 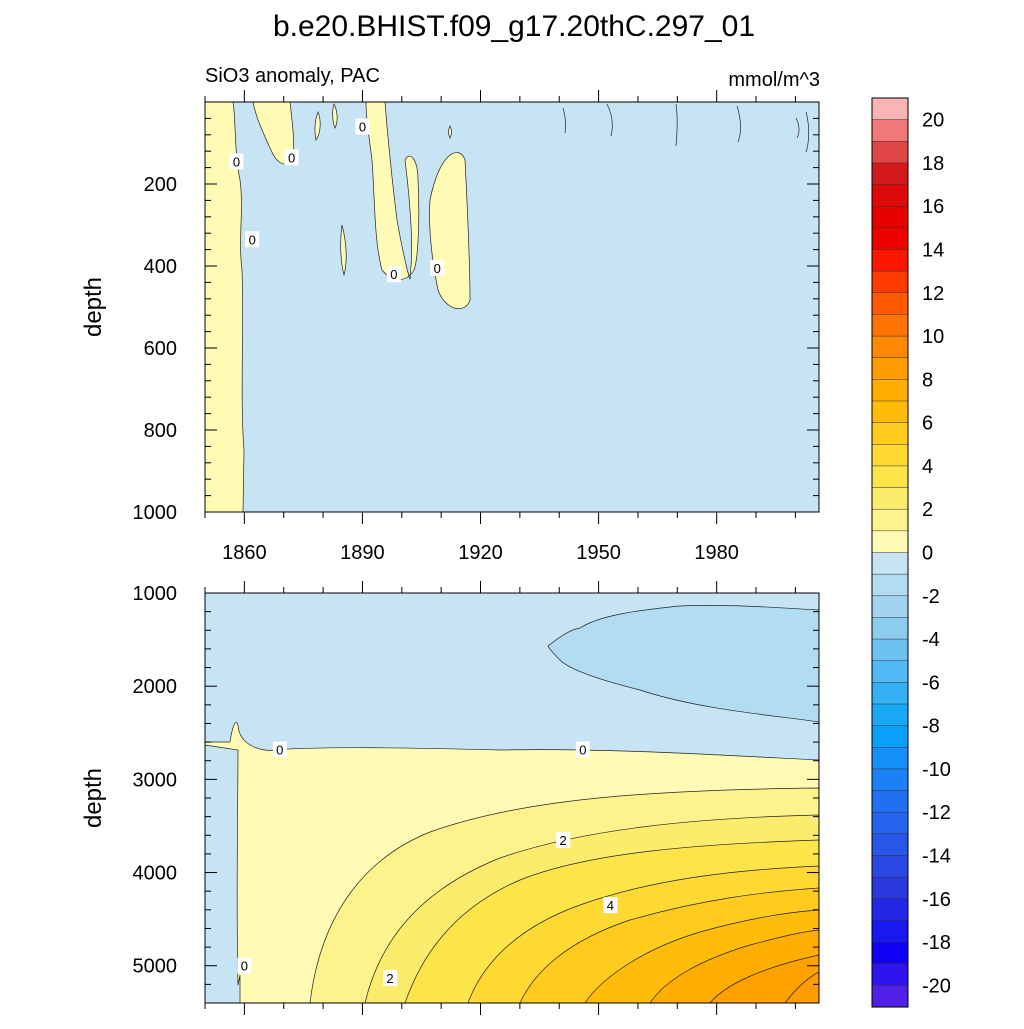 I want to click on variable-label: SiO3 anomaly, PAC, so click(x=292, y=76).